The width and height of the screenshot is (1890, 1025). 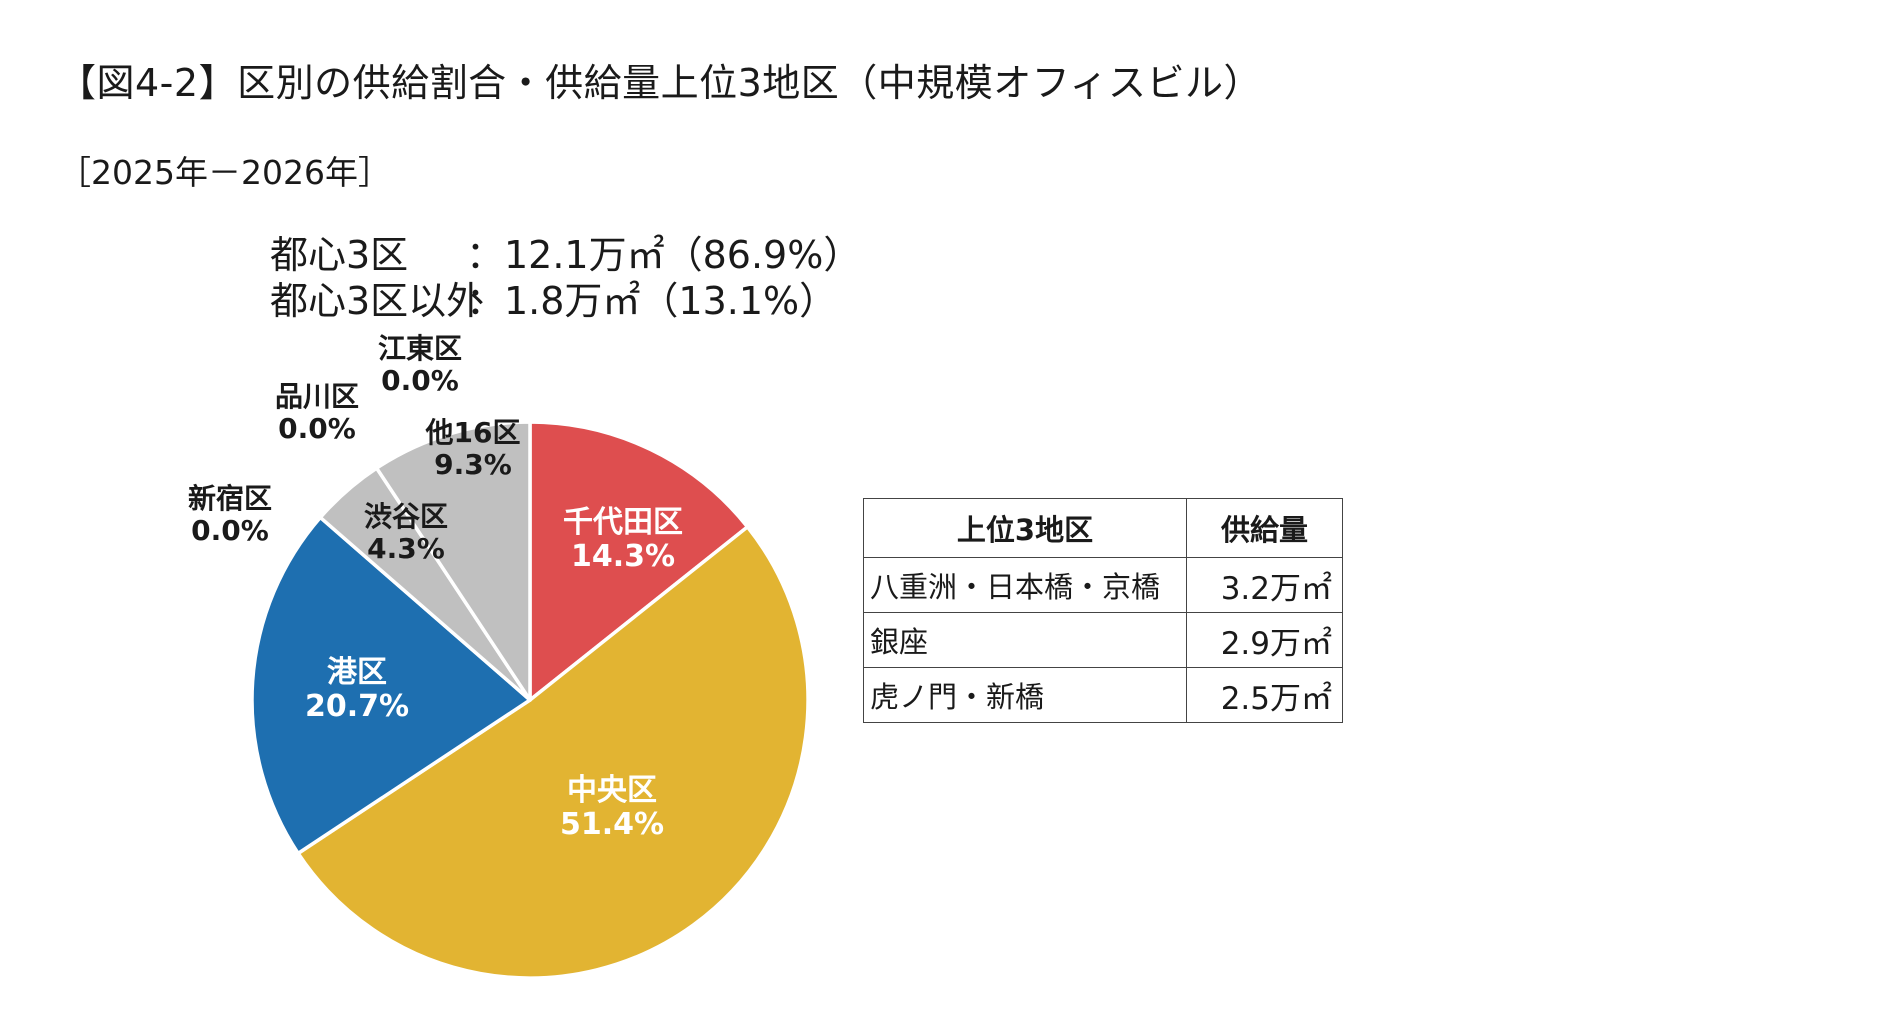 What do you see at coordinates (339, 255) in the screenshot?
I see `summary-label: 都心3区` at bounding box center [339, 255].